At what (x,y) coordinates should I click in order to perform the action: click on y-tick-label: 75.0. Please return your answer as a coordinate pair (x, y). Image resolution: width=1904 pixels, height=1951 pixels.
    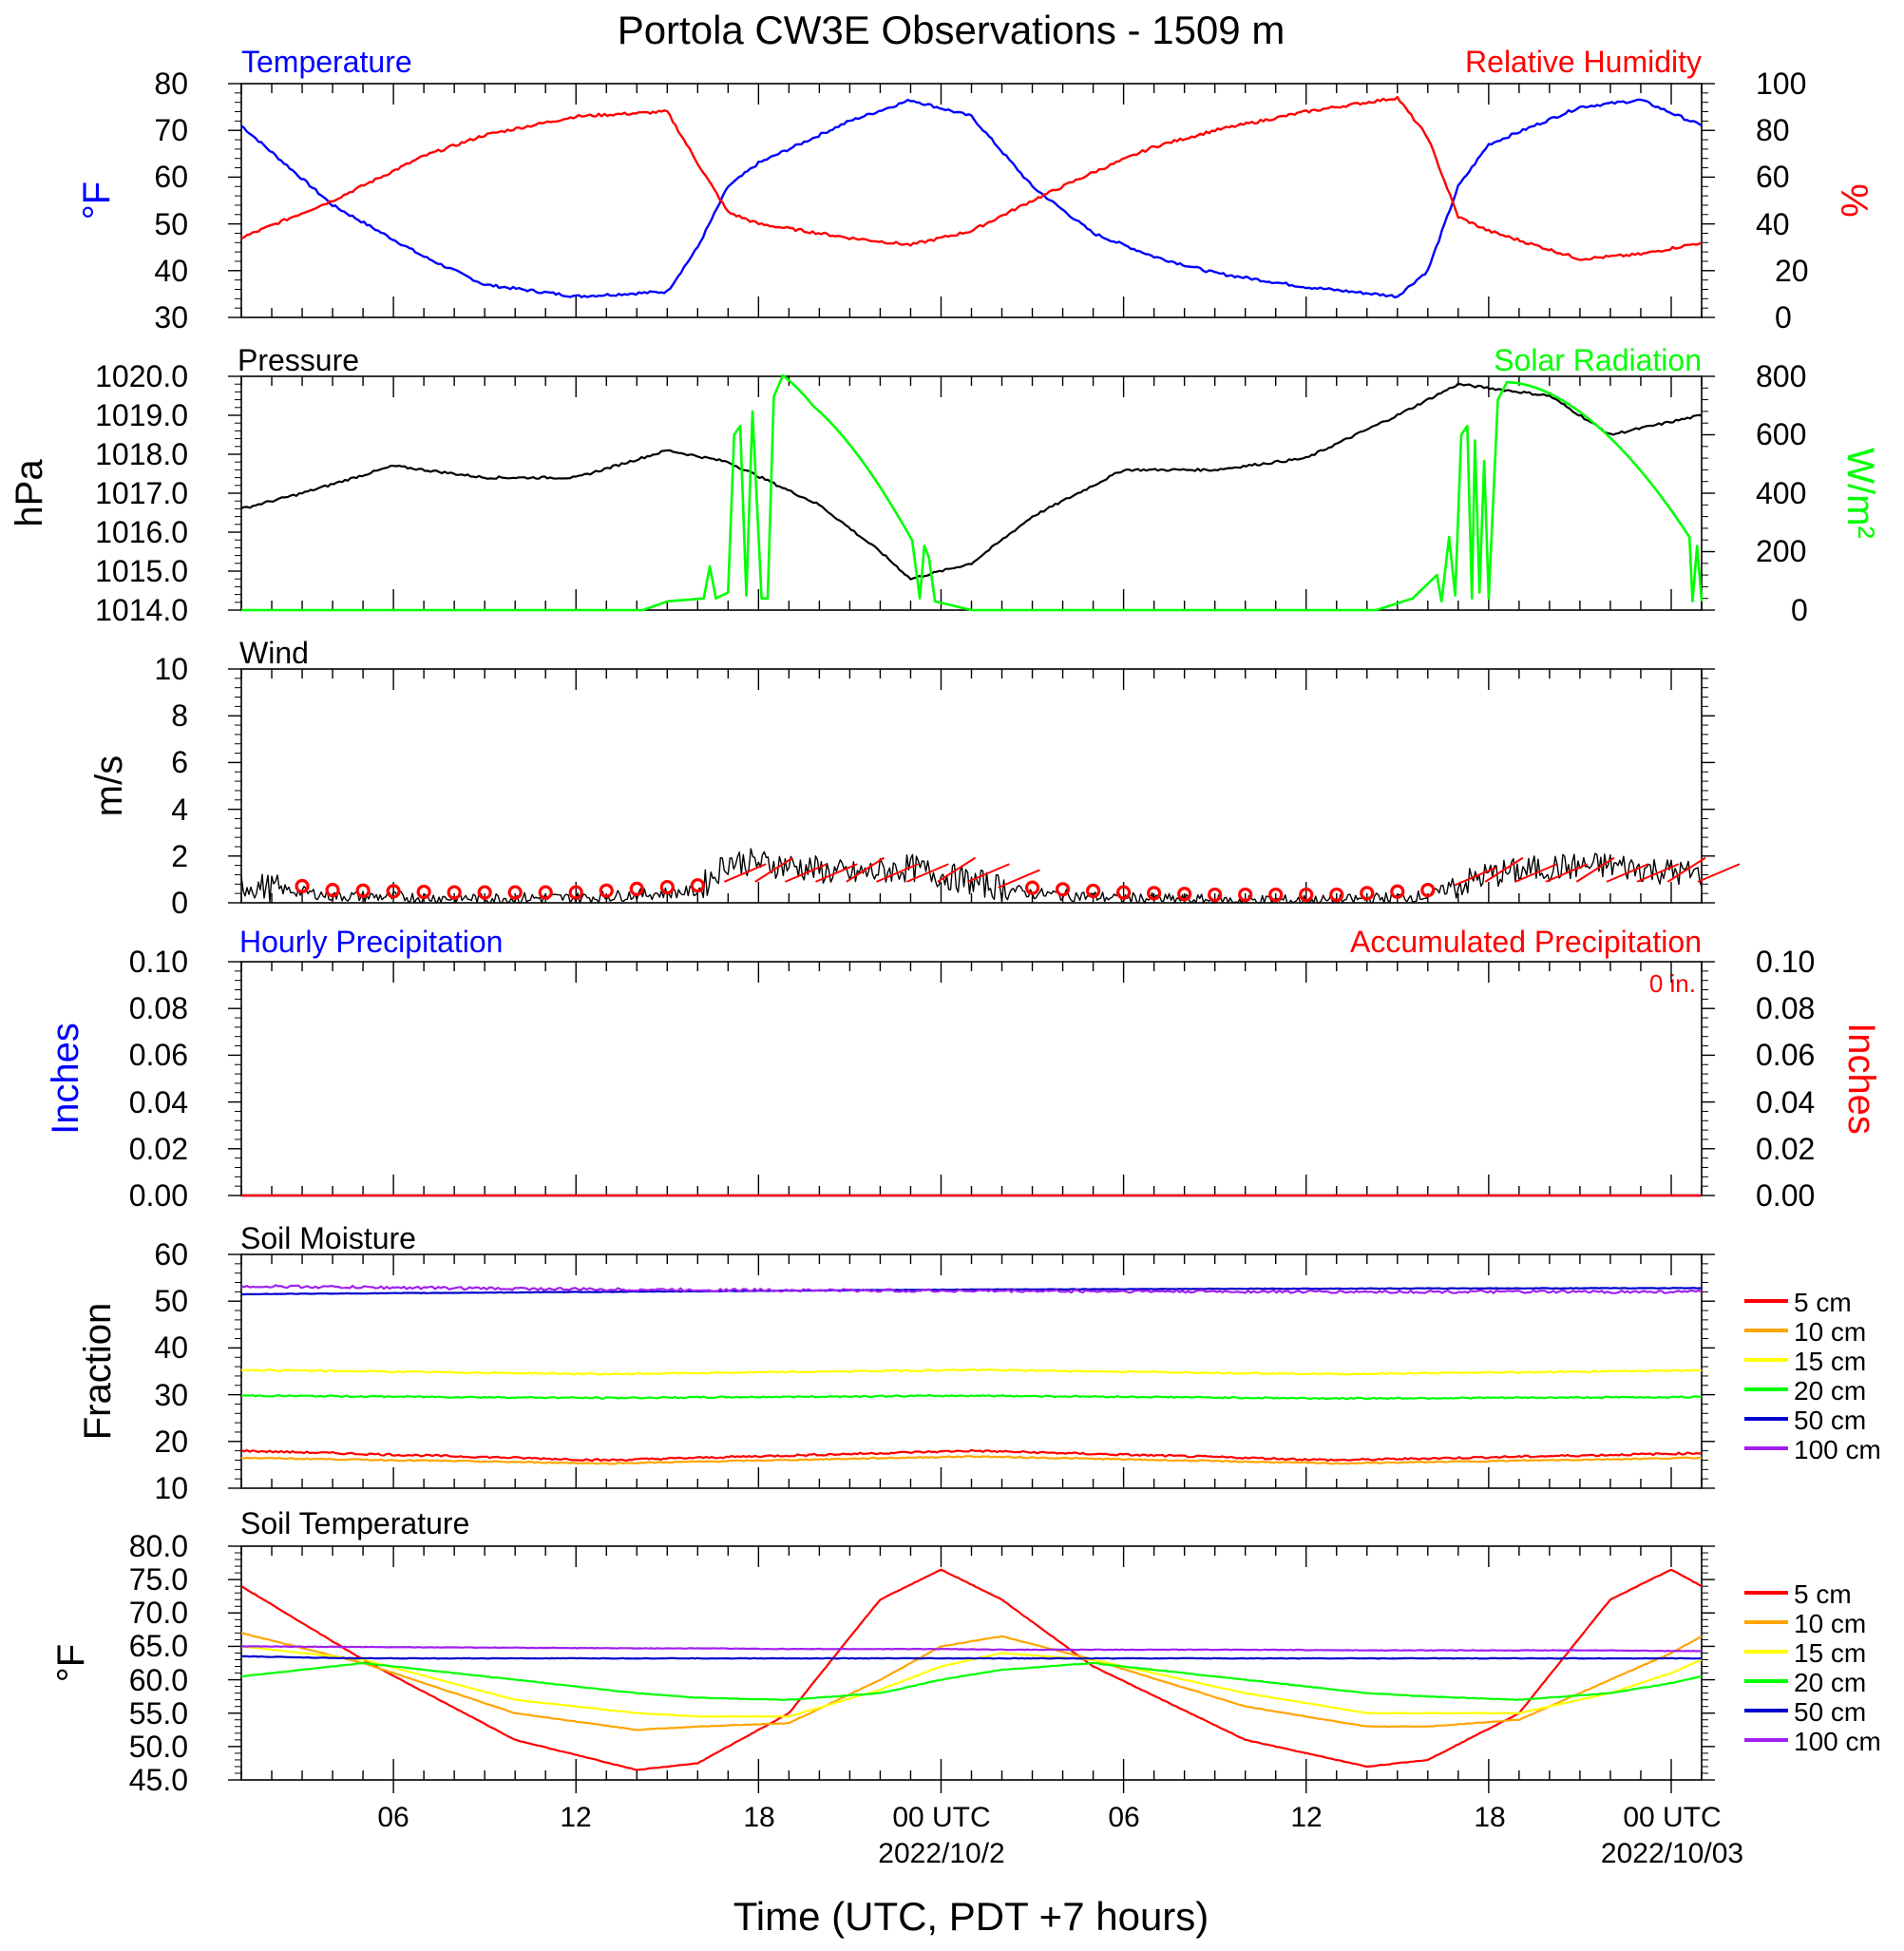
    Looking at the image, I should click on (158, 1579).